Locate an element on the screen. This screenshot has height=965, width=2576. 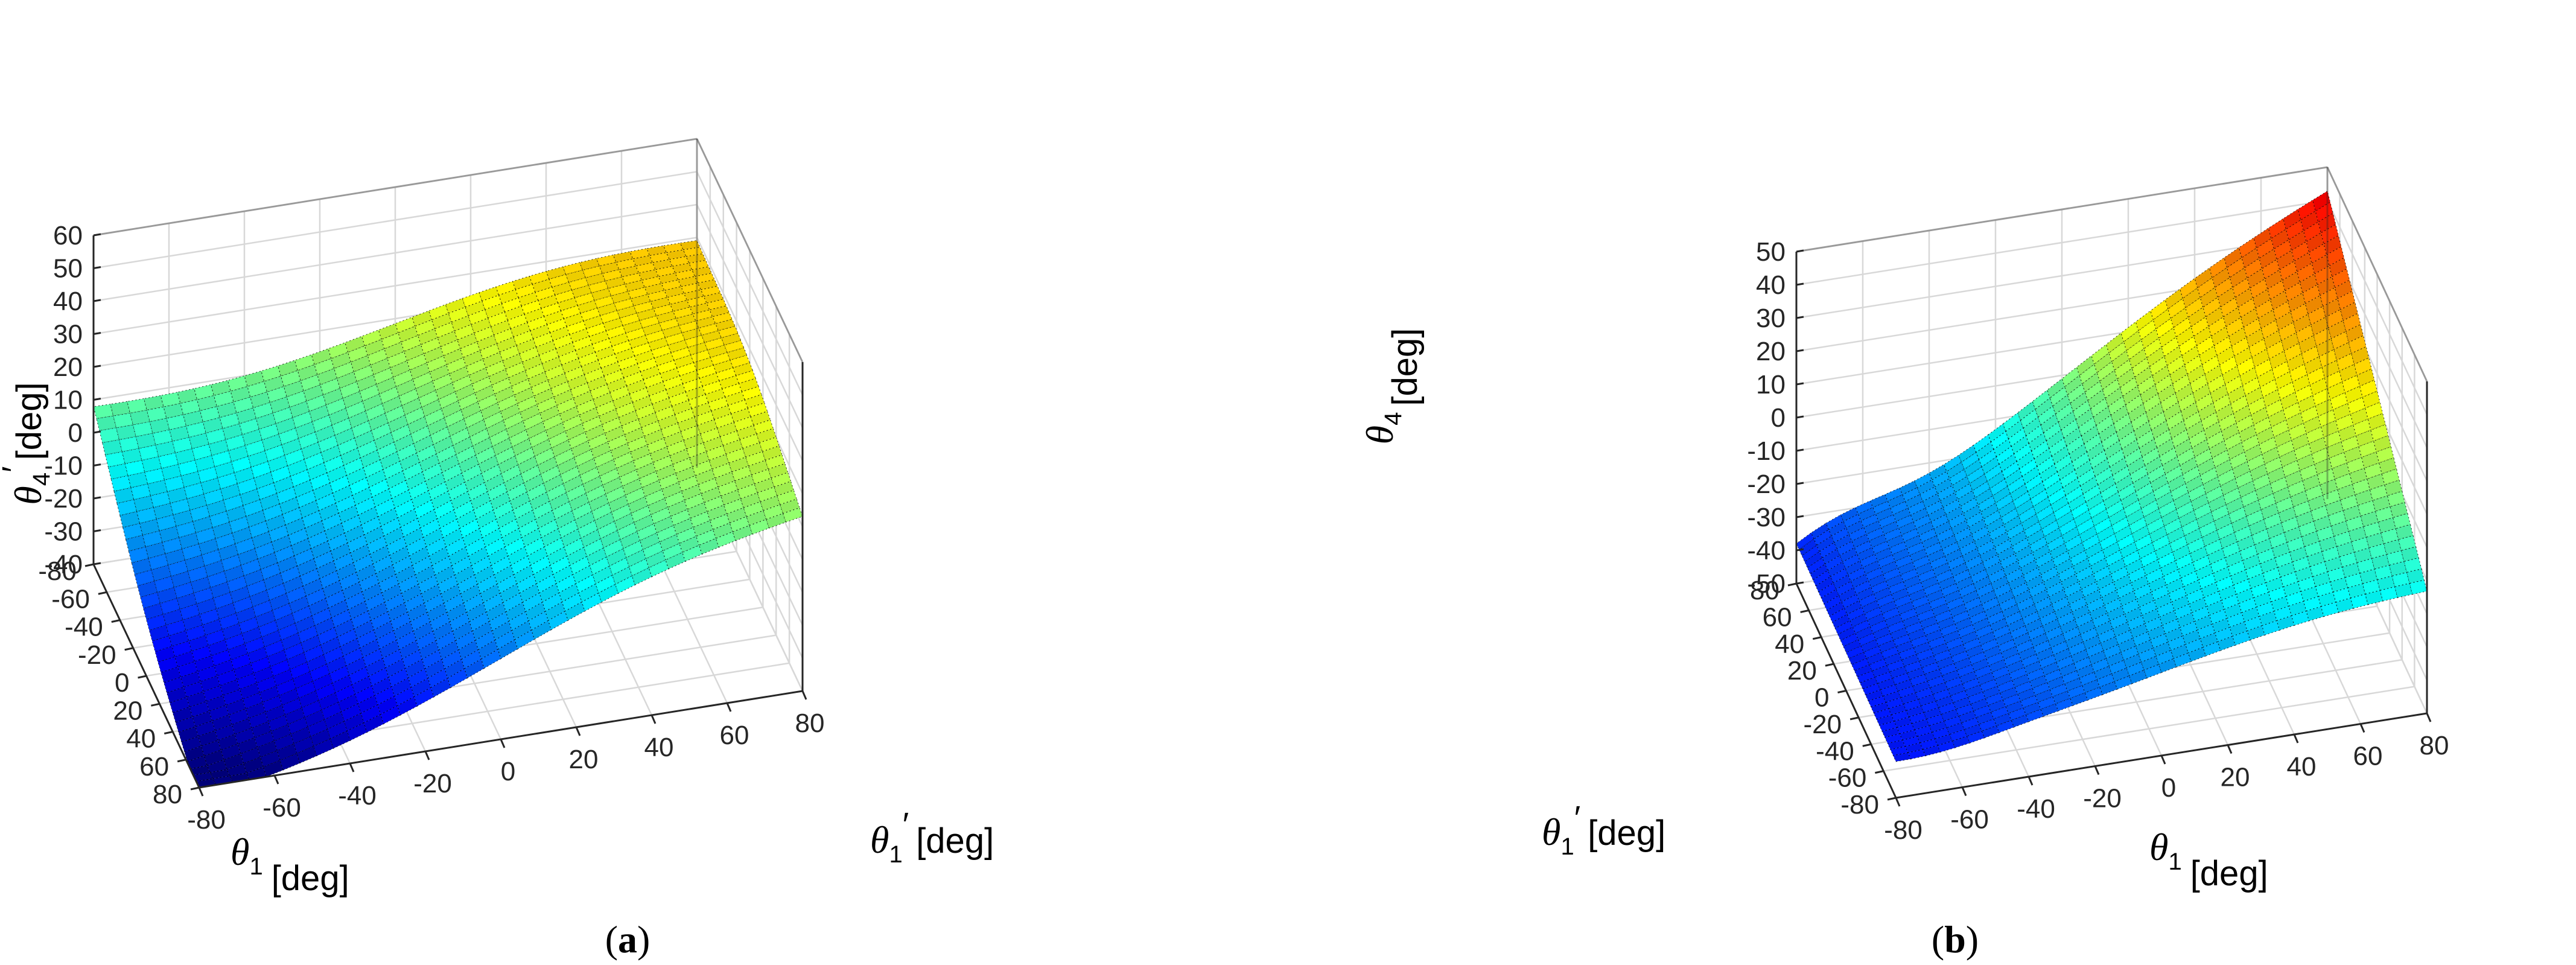
y-tick-label: 40 is located at coordinates (1790, 644).